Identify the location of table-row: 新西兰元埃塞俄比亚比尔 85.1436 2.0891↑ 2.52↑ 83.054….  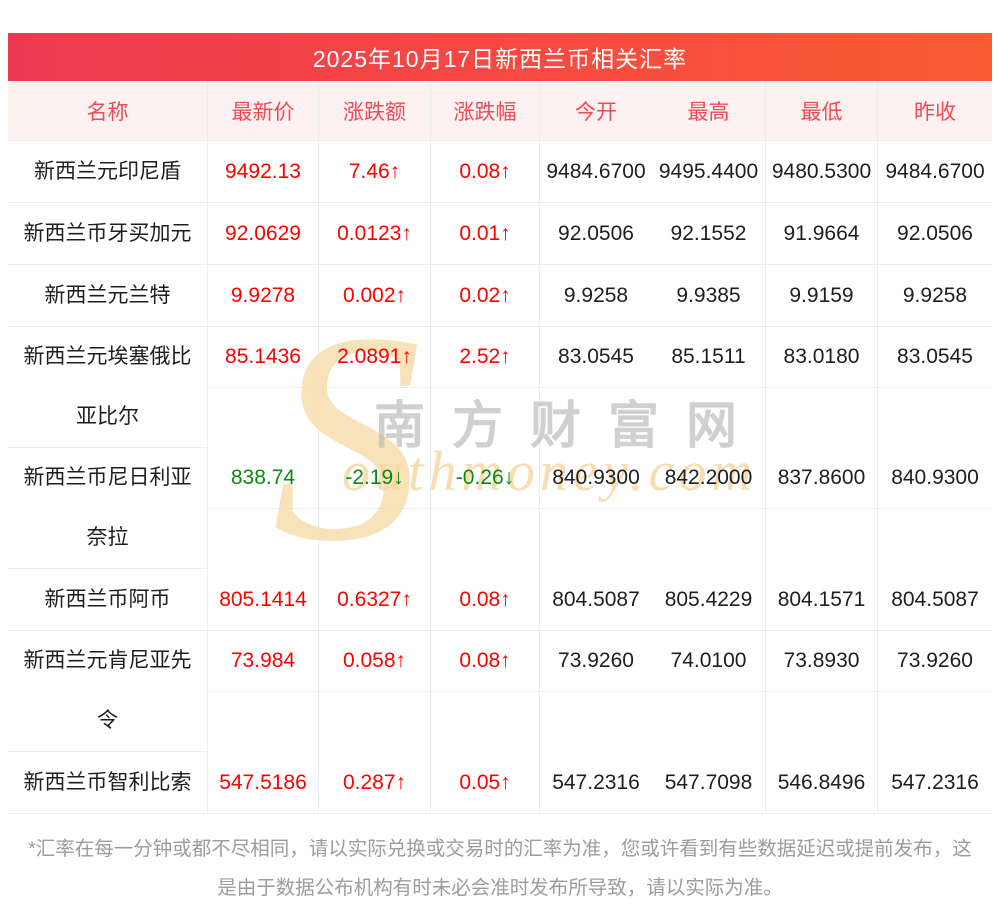
(500, 387).